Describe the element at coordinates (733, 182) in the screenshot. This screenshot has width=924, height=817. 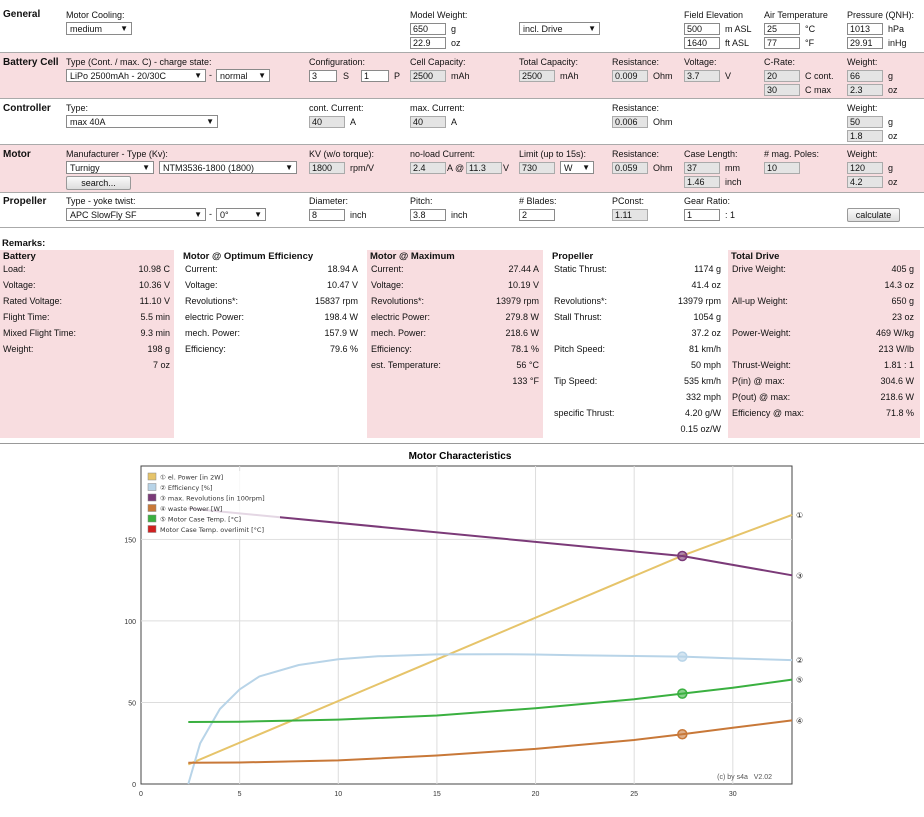
I see `case-length-in-unit: inch` at that location.